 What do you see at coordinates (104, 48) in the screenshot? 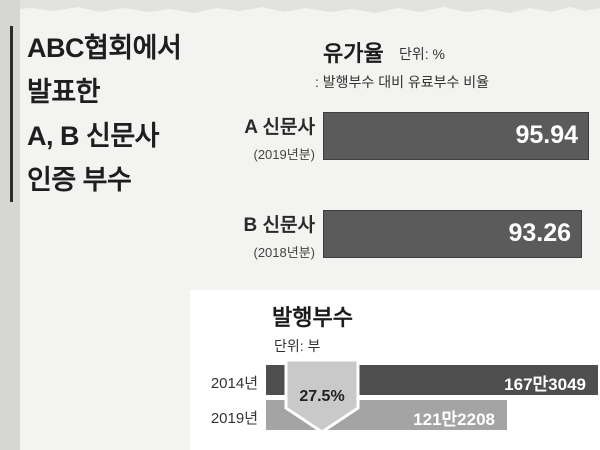
I see `headline-line-1: ABC협회에서` at bounding box center [104, 48].